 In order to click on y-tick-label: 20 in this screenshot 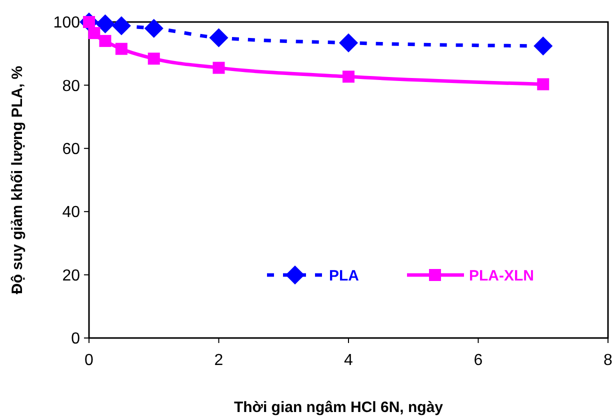, I will do `click(71, 275)`.